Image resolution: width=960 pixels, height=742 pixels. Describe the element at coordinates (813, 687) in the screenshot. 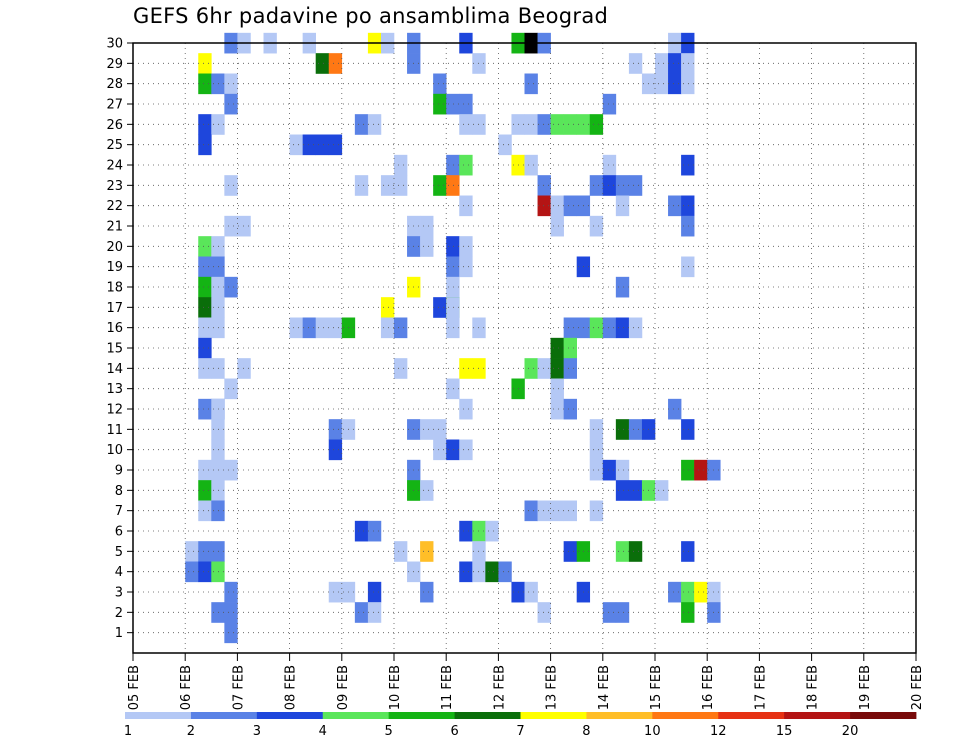

I see `x-tick-label: 18 FEB` at that location.